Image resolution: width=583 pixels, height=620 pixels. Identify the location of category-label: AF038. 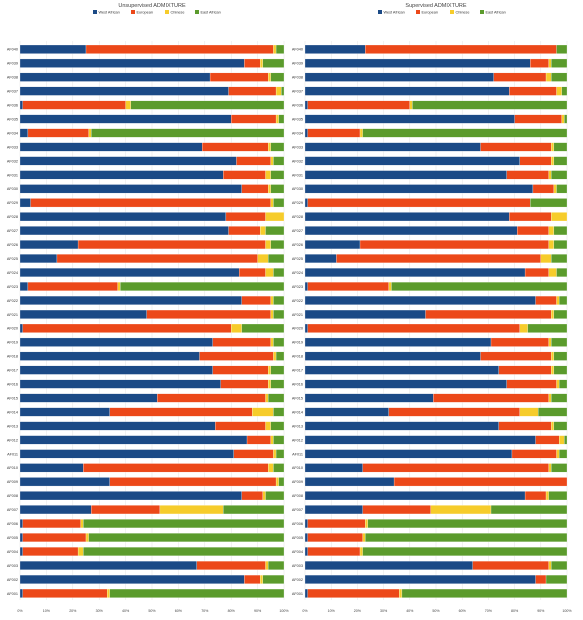
(12, 78).